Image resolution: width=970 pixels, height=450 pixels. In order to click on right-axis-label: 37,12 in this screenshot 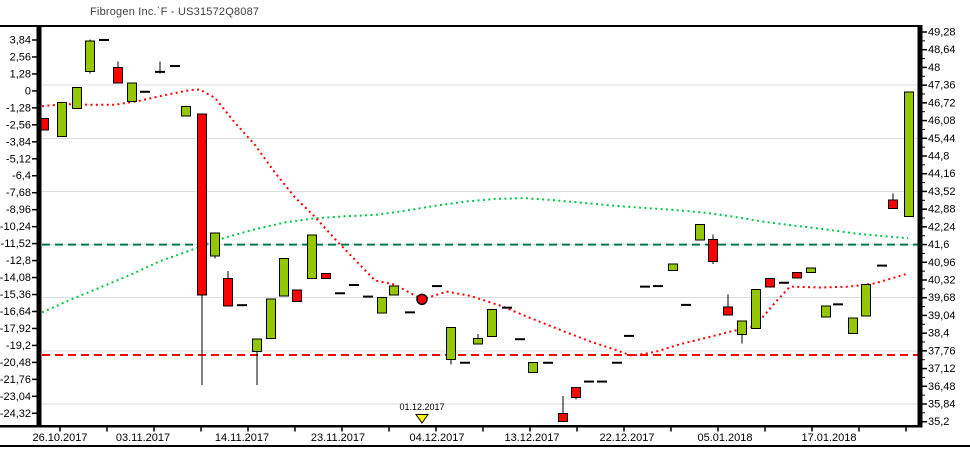, I will do `click(942, 369)`.